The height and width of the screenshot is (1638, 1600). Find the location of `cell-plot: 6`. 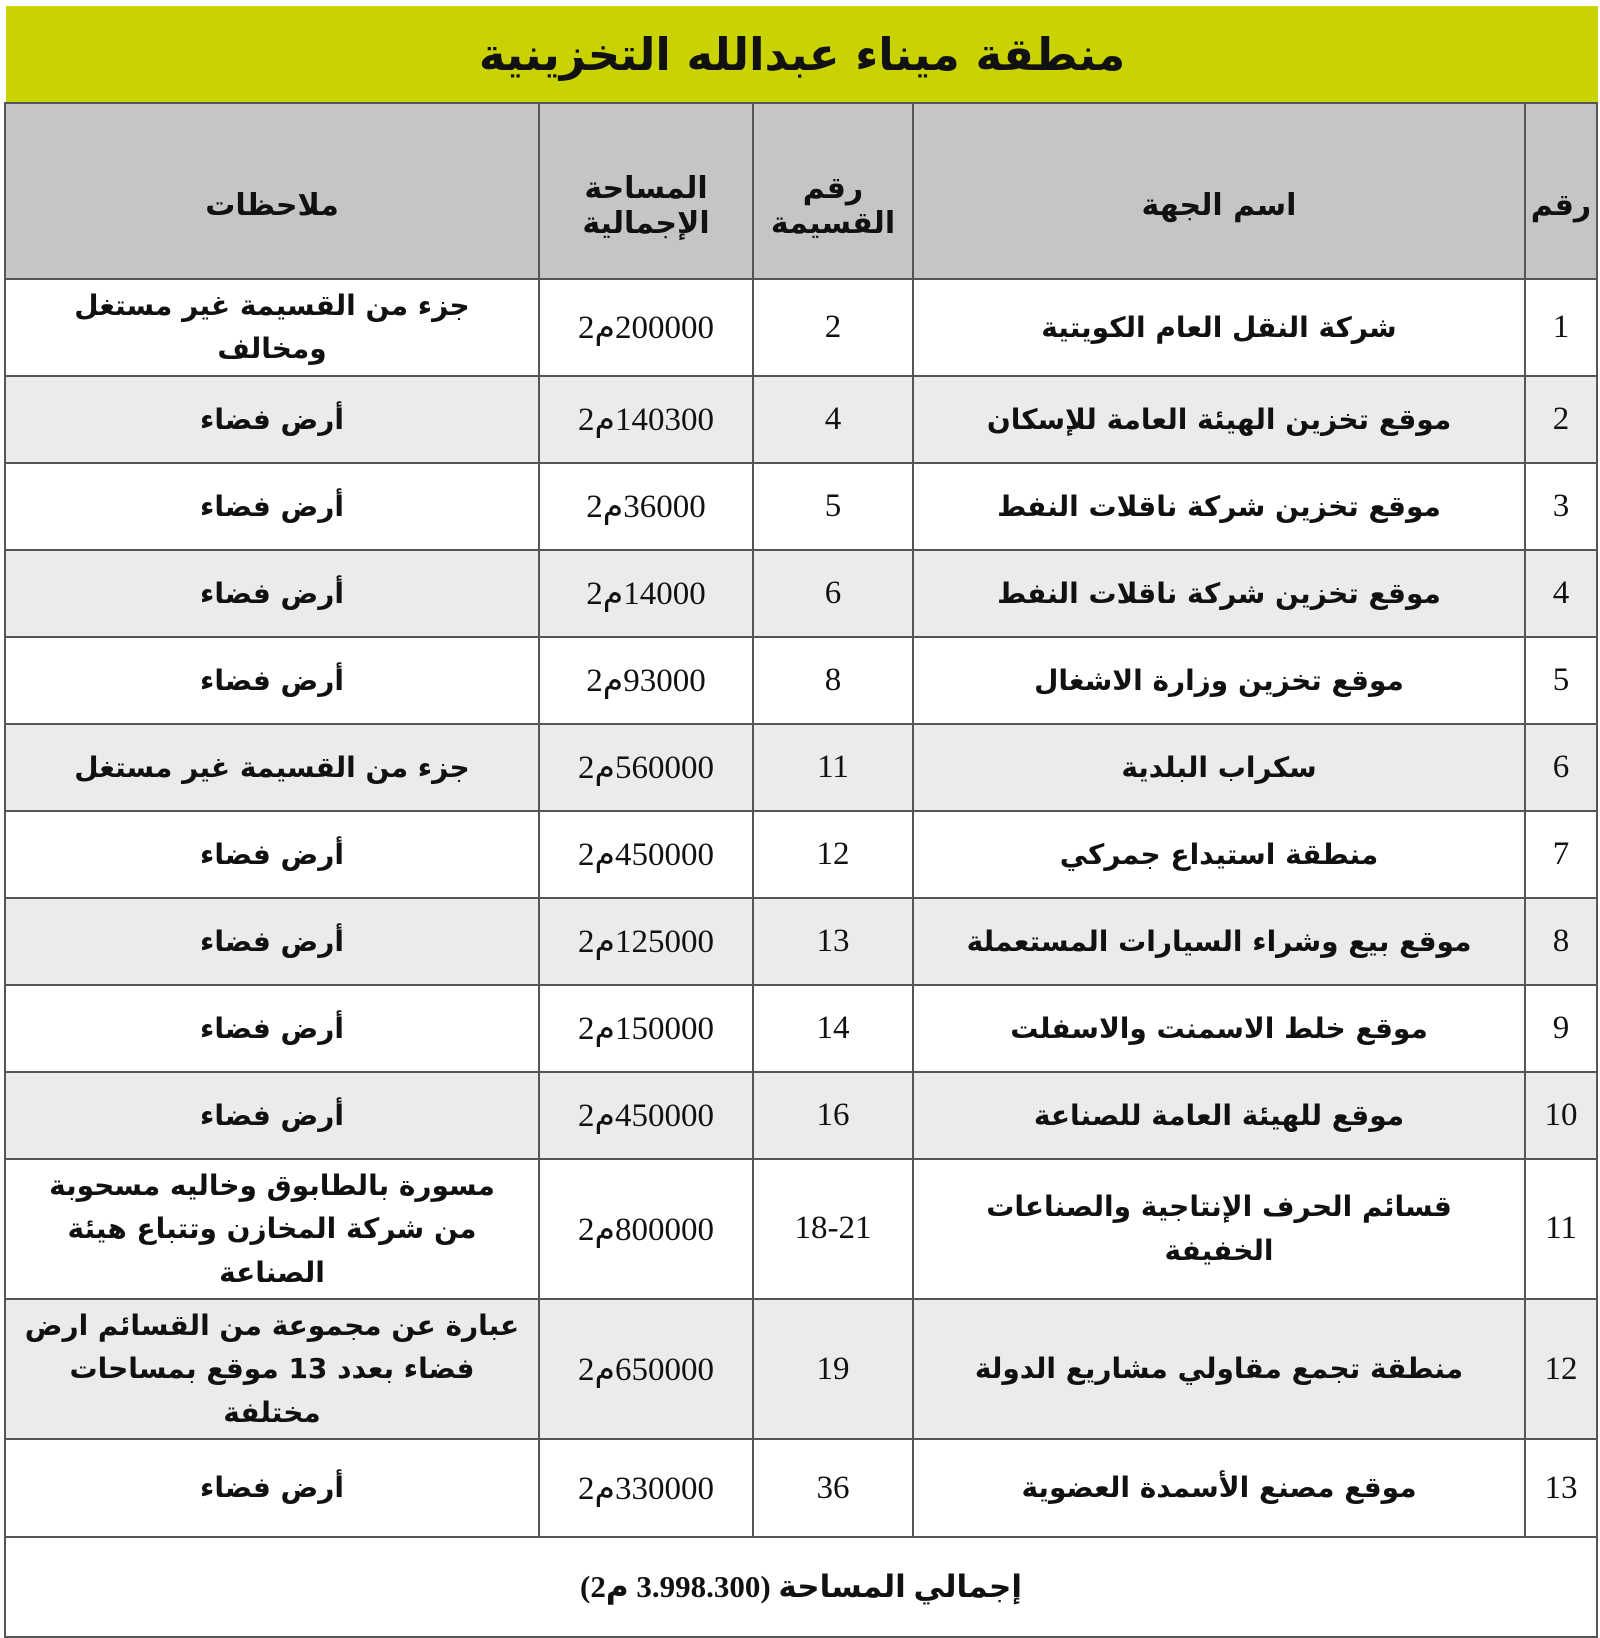

cell-plot: 6 is located at coordinates (833, 593).